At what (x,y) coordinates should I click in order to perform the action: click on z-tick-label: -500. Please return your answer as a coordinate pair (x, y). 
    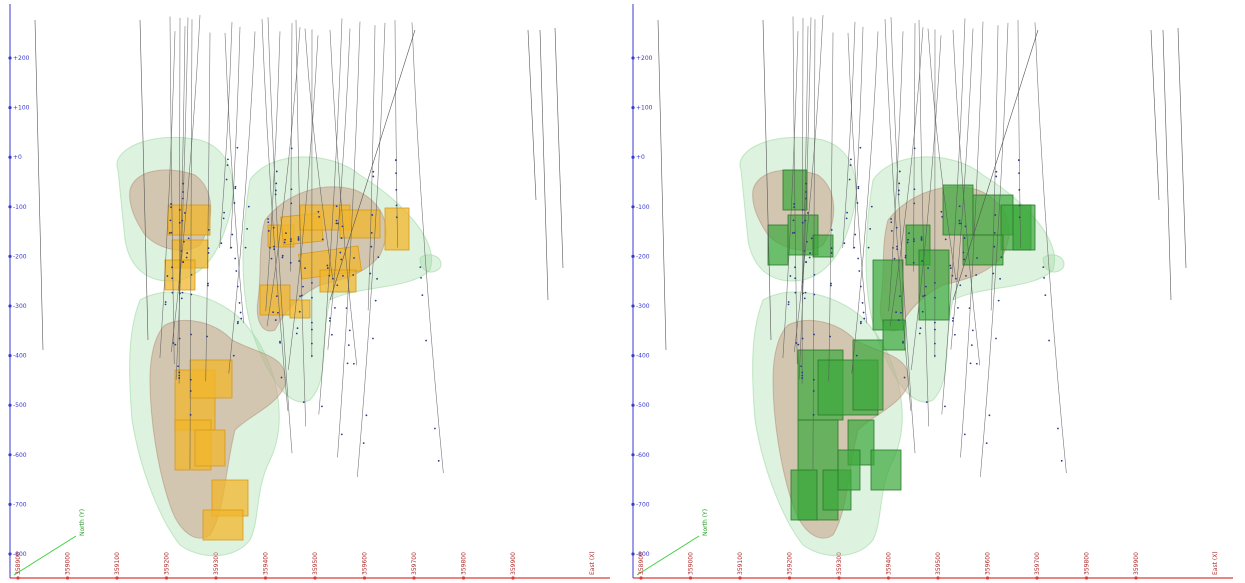
    Looking at the image, I should click on (643, 405).